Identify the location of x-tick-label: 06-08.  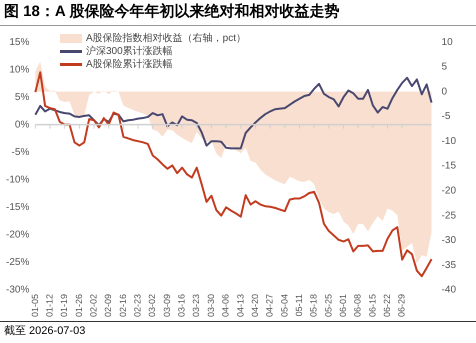
(357, 306).